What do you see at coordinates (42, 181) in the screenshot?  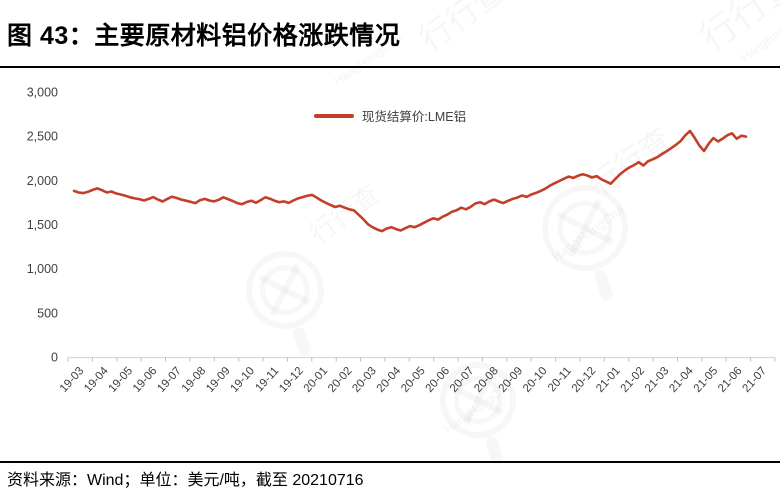 I see `y-axis-label: 2,000` at bounding box center [42, 181].